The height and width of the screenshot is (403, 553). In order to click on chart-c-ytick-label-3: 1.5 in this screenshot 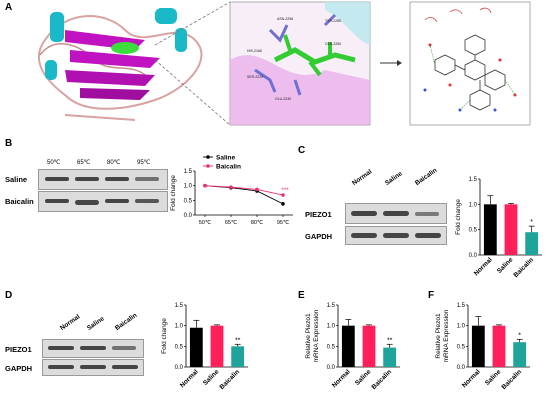, I will do `click(473, 180)`.